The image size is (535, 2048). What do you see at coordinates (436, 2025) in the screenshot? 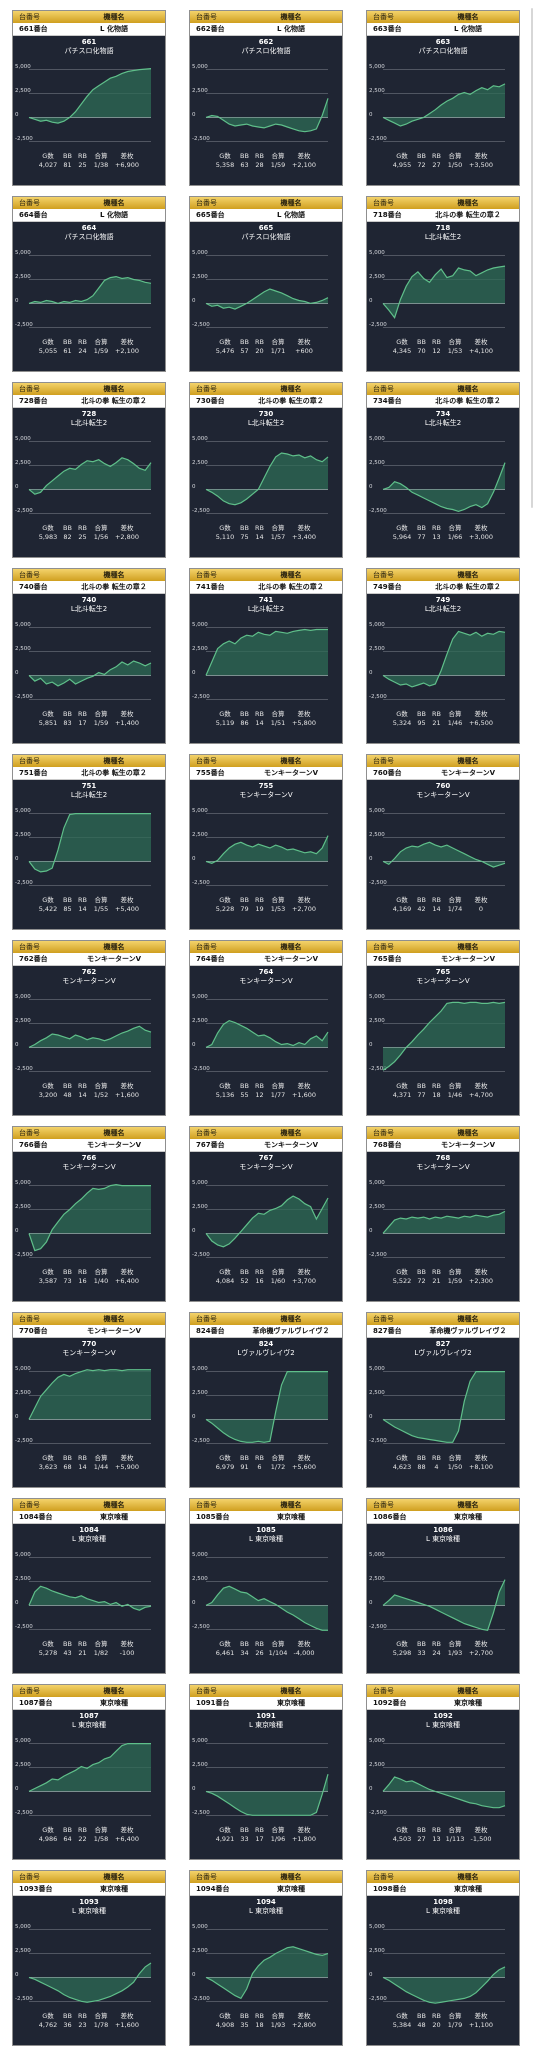
I see `stat-value: 20` at bounding box center [436, 2025].